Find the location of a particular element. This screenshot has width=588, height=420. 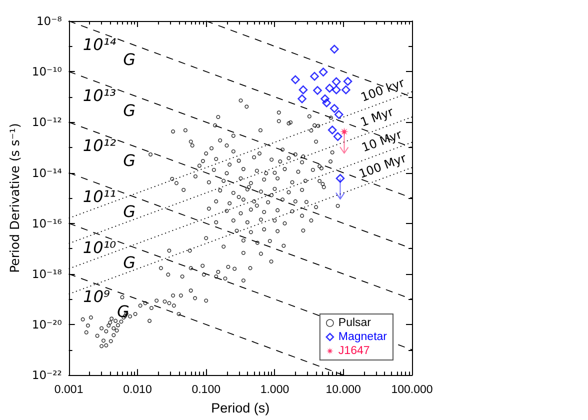

annotation: 10¹³ G is located at coordinates (109, 103).